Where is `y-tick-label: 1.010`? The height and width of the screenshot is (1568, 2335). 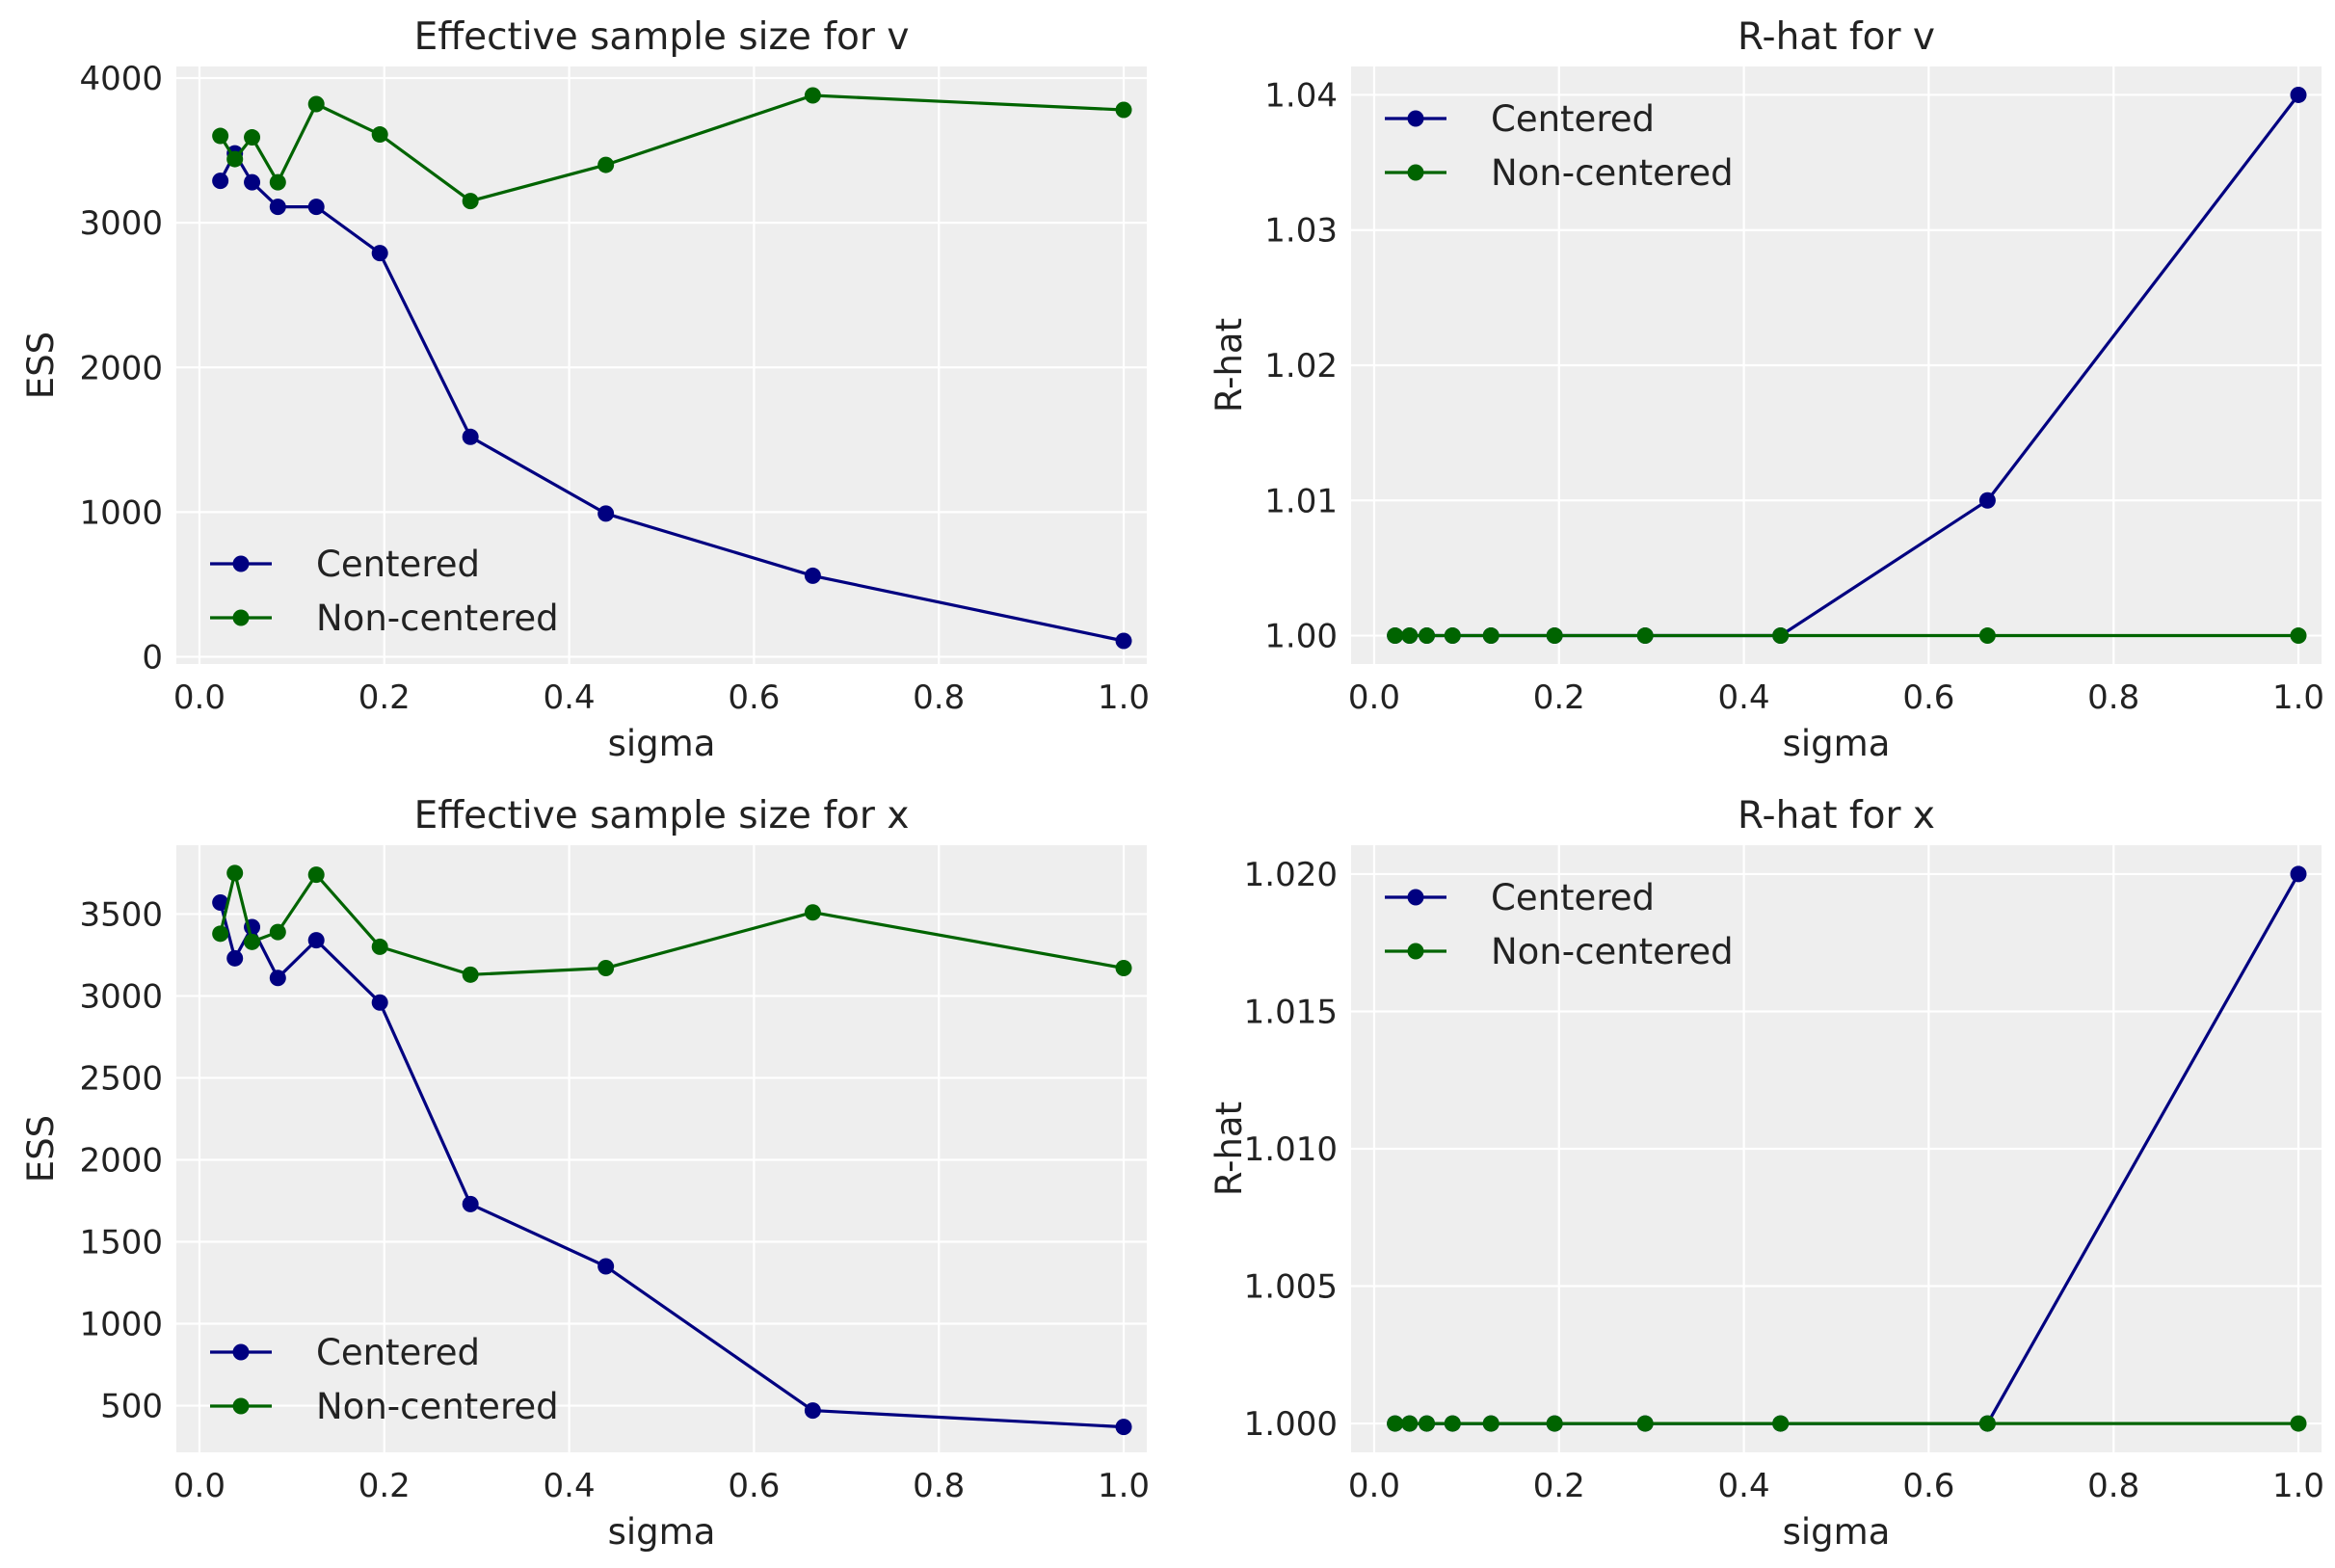
y-tick-label: 1.010 is located at coordinates (1291, 1149).